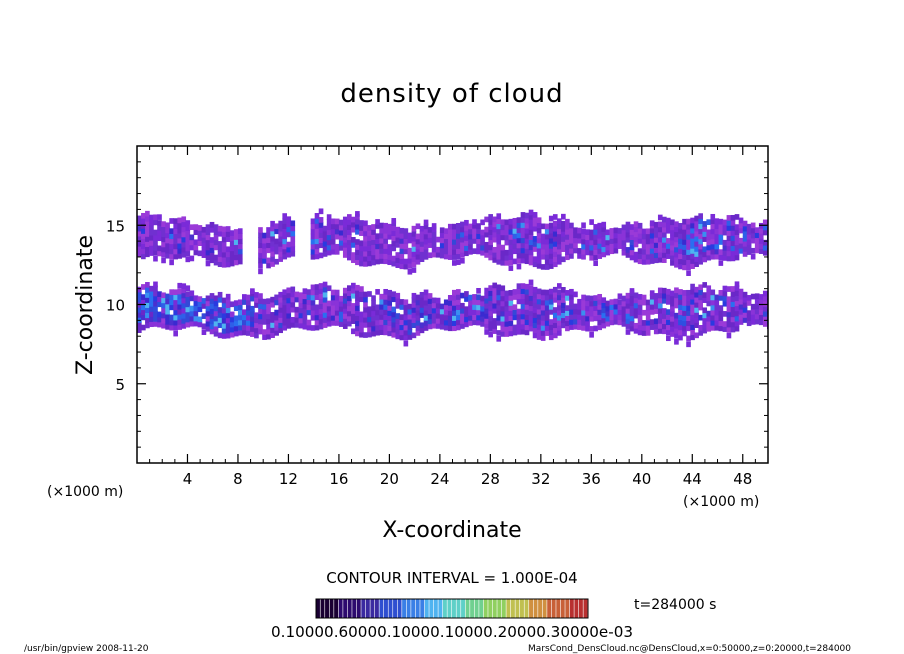 The height and width of the screenshot is (654, 904). I want to click on x-tick-label: 12, so click(288, 479).